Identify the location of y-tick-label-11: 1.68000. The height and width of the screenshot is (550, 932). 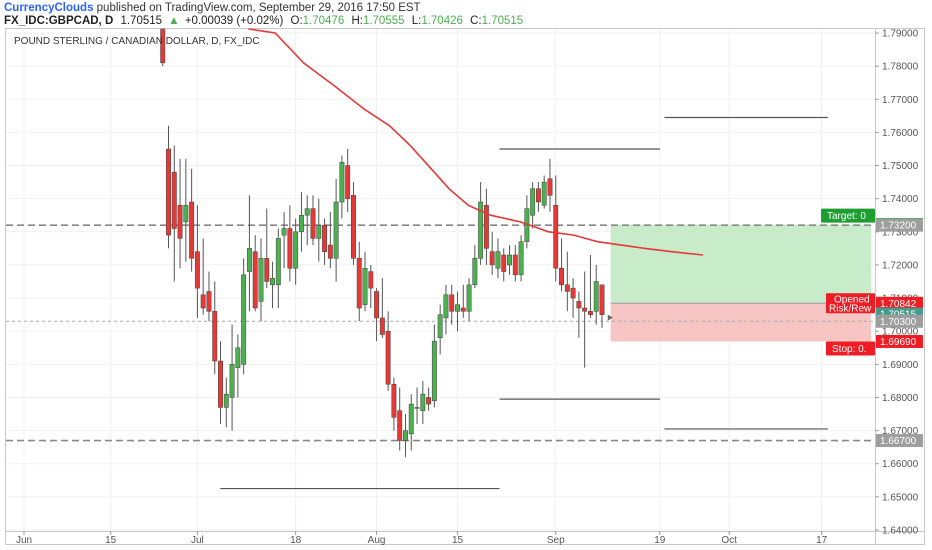
(900, 398).